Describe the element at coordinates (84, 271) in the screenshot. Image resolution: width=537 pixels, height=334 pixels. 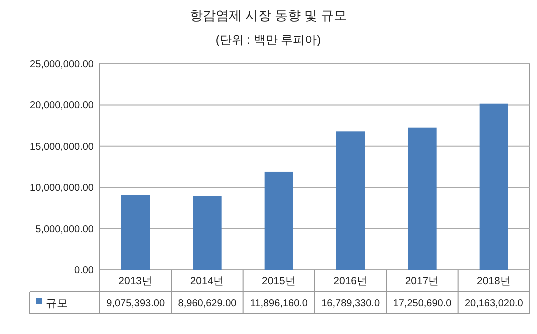
I see `y-tick-label: 0.00` at that location.